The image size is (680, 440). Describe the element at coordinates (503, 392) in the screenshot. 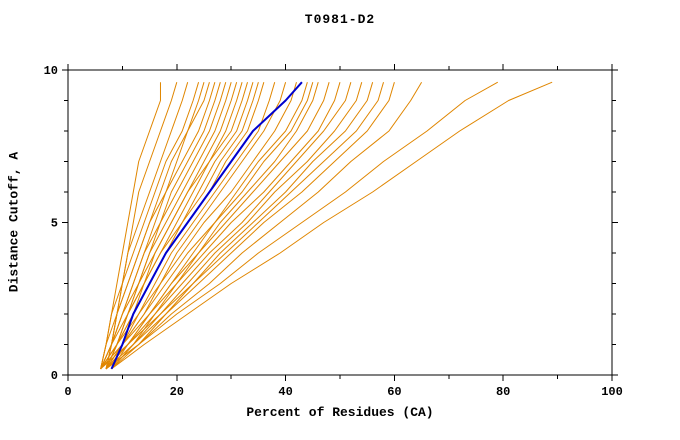

I see `x-tick-label: 80` at that location.